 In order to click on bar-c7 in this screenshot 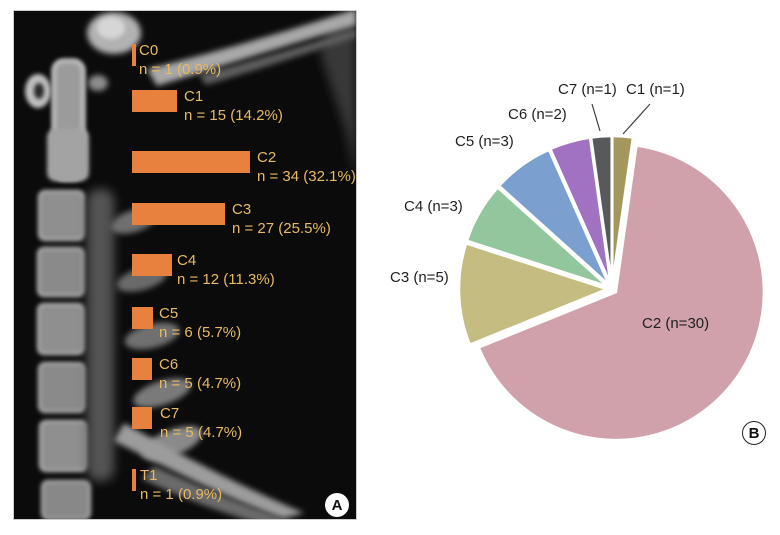, I will do `click(142, 418)`.